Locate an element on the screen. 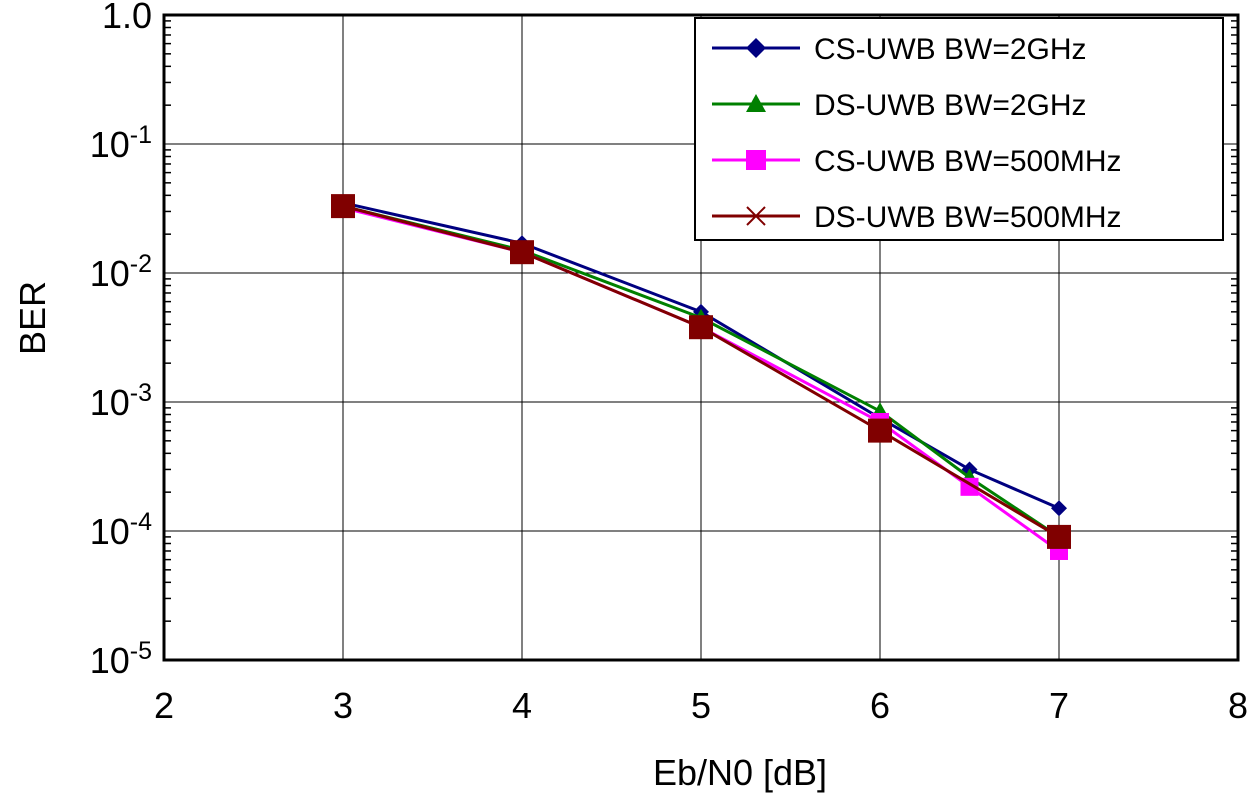  marker-triangle is located at coordinates (756, 103).